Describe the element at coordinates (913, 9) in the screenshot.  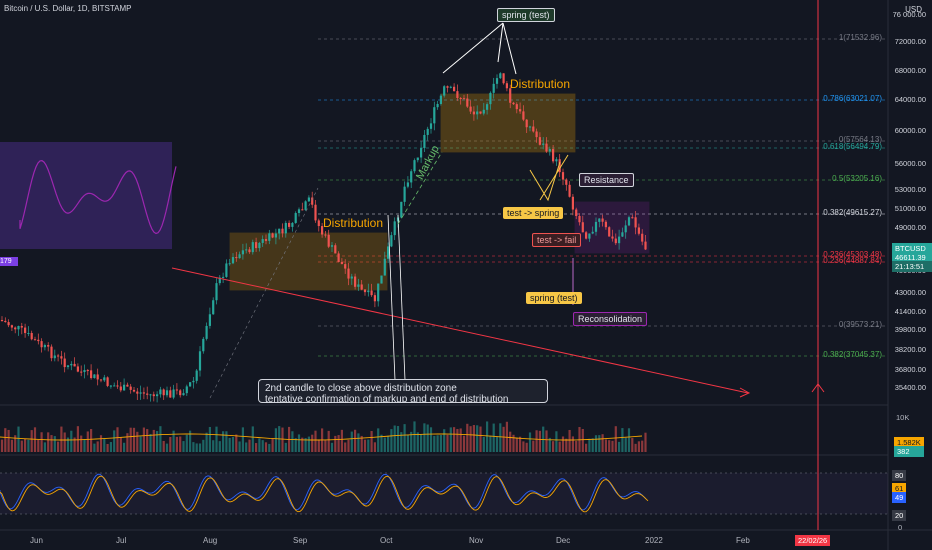
I see `currency-label: USD` at that location.